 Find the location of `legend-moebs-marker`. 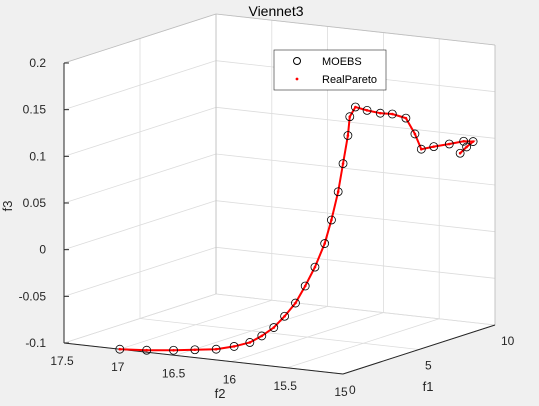

legend-moebs-marker is located at coordinates (297, 61).